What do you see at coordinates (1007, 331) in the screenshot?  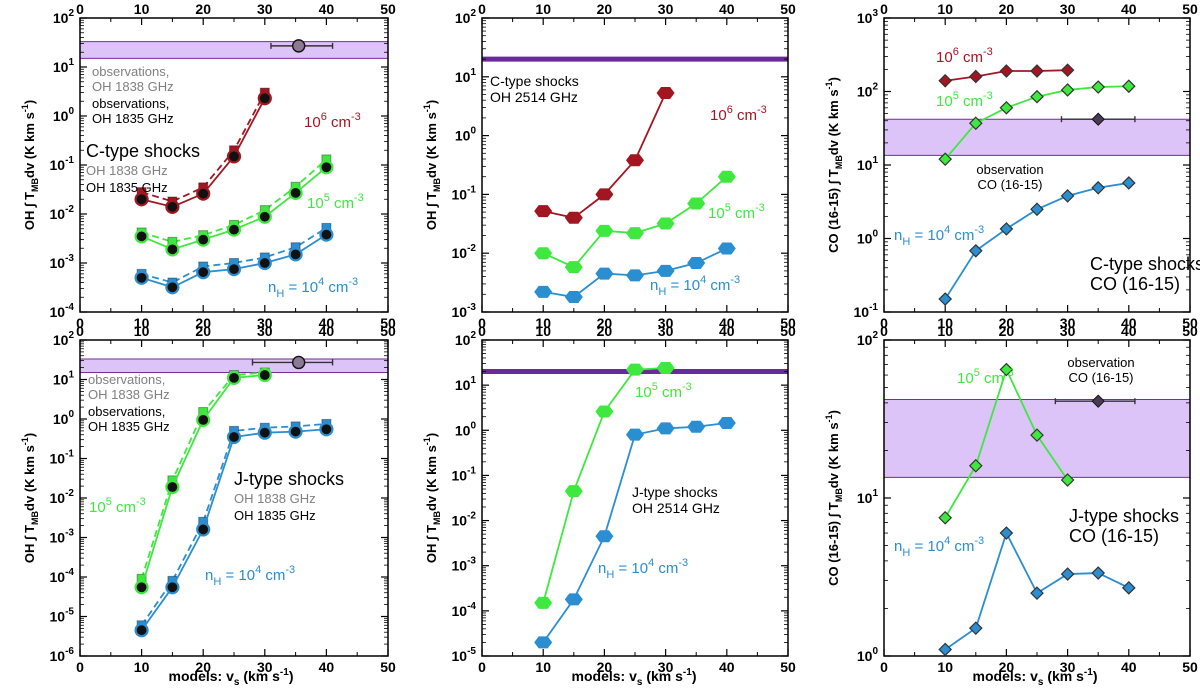 I see `p6-xtick-label-top: 20` at bounding box center [1007, 331].